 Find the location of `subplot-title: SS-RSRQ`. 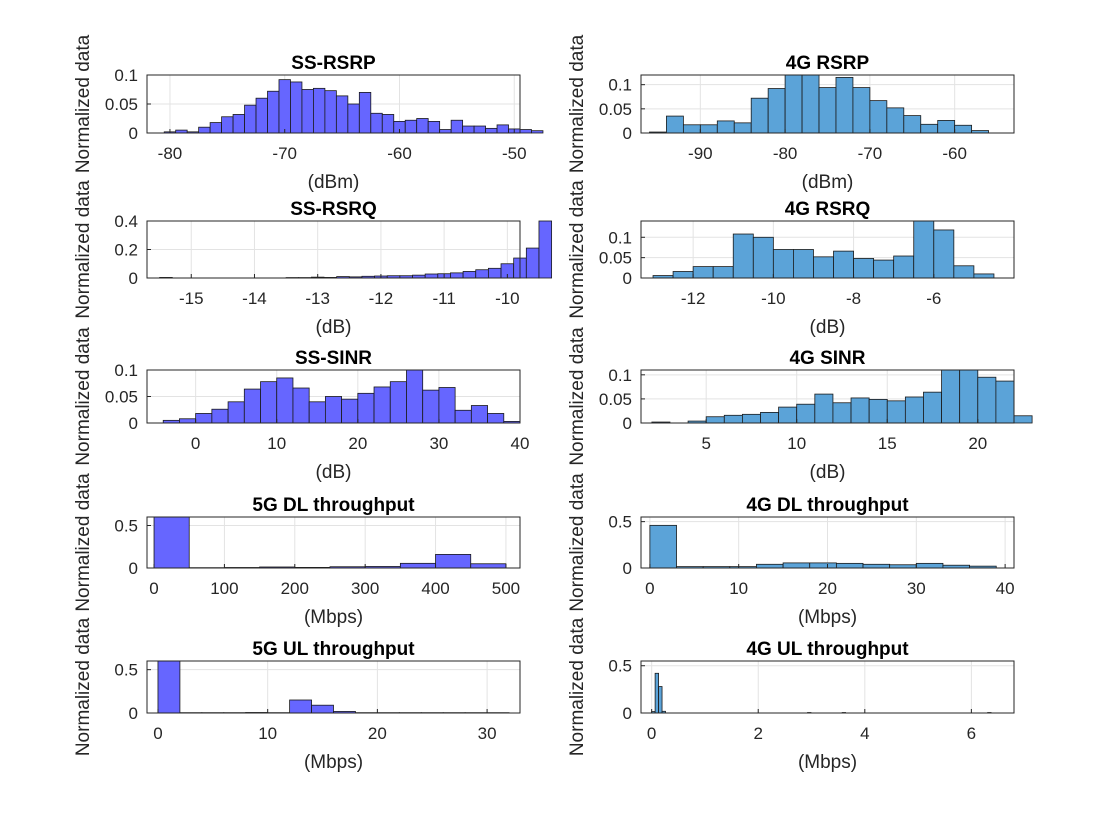

subplot-title: SS-RSRQ is located at coordinates (333, 209).